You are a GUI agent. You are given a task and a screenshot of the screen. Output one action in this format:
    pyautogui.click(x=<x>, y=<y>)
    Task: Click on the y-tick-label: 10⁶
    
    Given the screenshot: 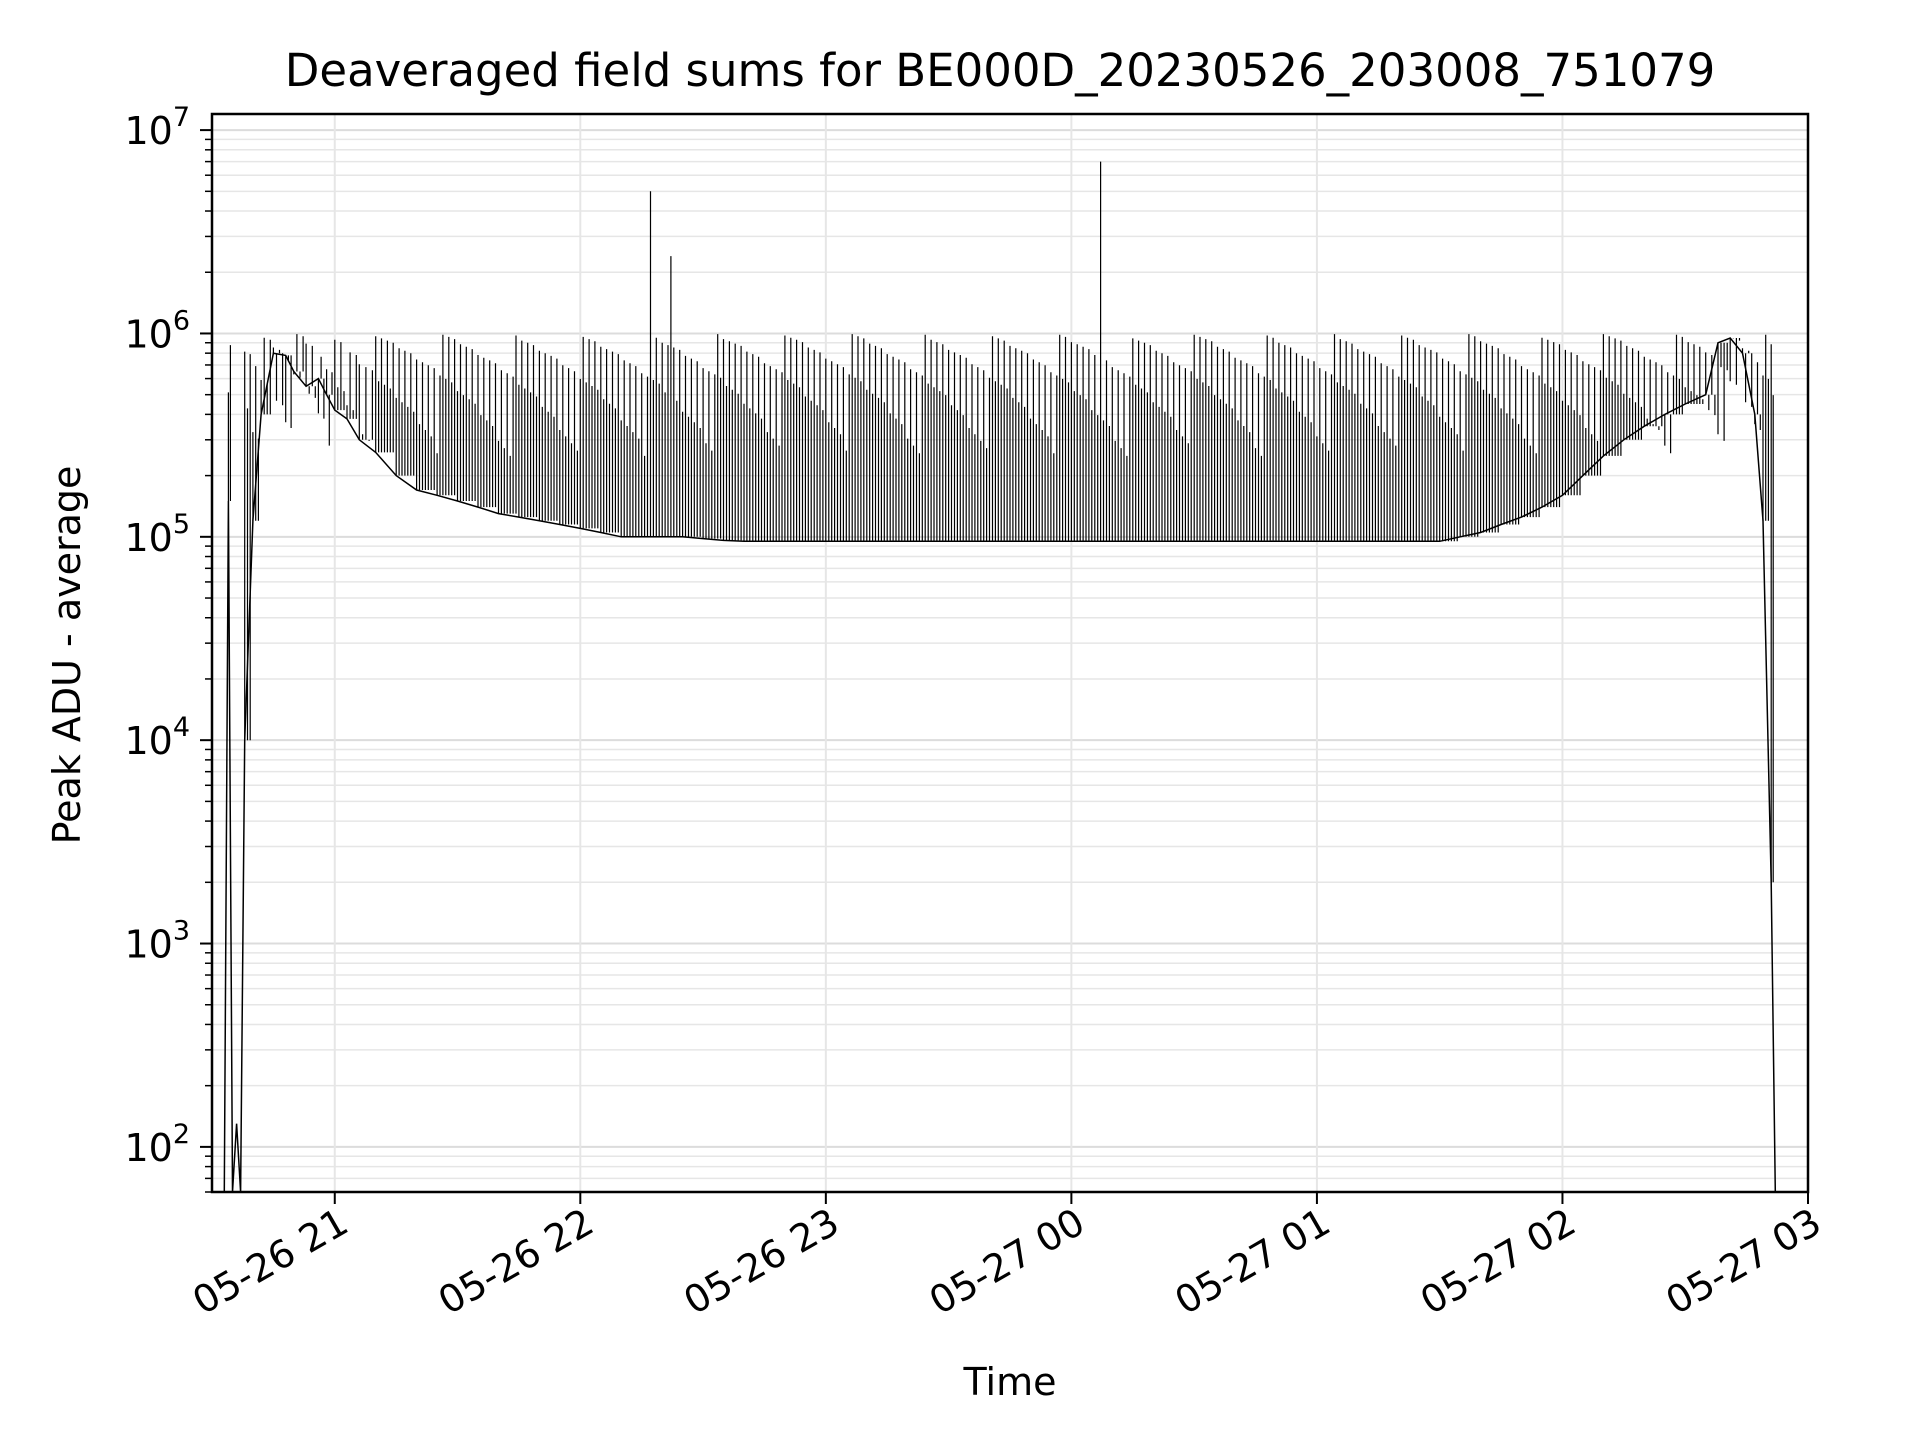 What is the action you would take?
    pyautogui.click(x=157, y=330)
    